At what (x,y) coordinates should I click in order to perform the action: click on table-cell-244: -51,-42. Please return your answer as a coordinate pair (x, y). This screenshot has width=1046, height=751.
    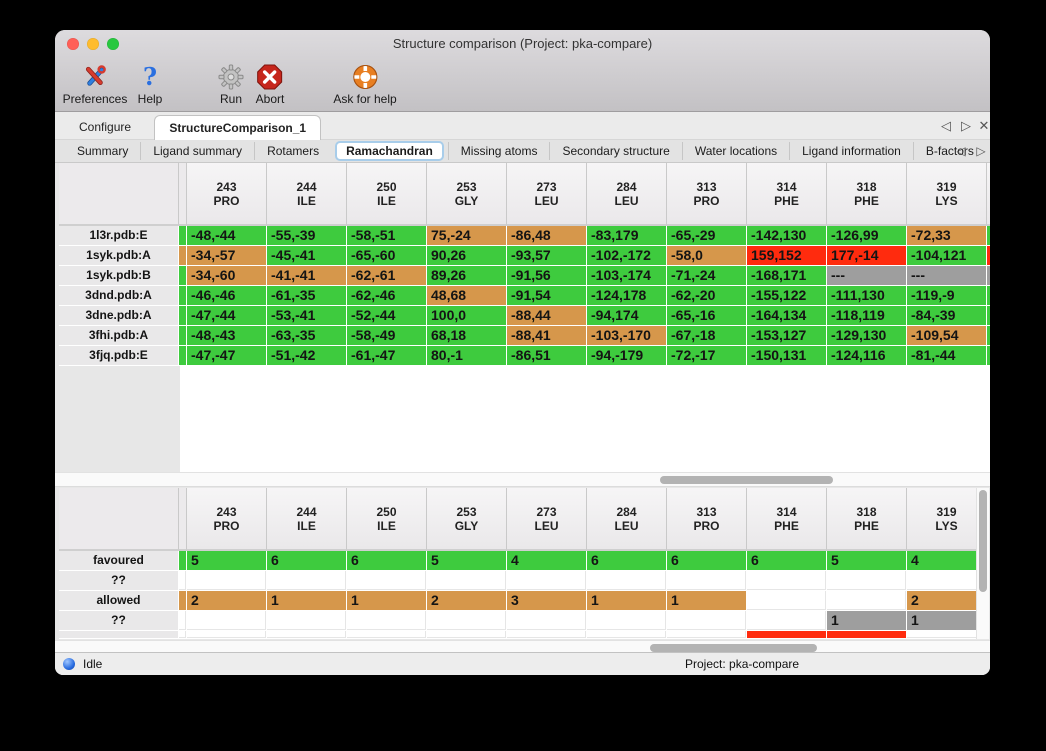
    Looking at the image, I should click on (307, 356).